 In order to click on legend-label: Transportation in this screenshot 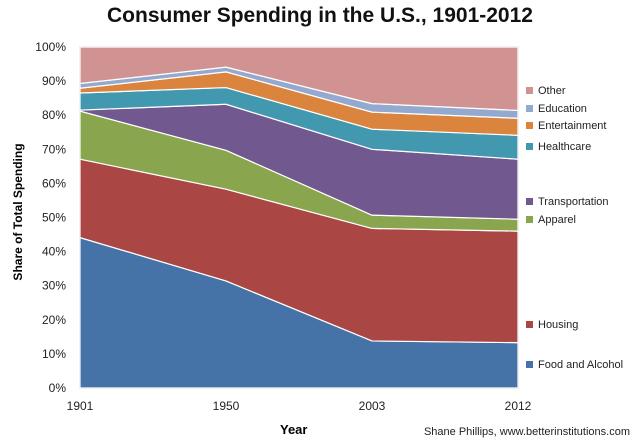, I will do `click(573, 202)`.